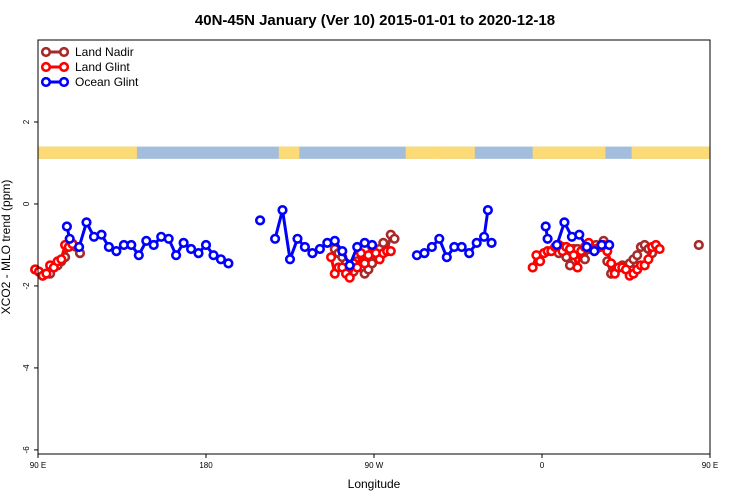 Image resolution: width=750 pixels, height=500 pixels. I want to click on x-axis: 90 E 180 90 W 0 90 E, so click(374, 462).